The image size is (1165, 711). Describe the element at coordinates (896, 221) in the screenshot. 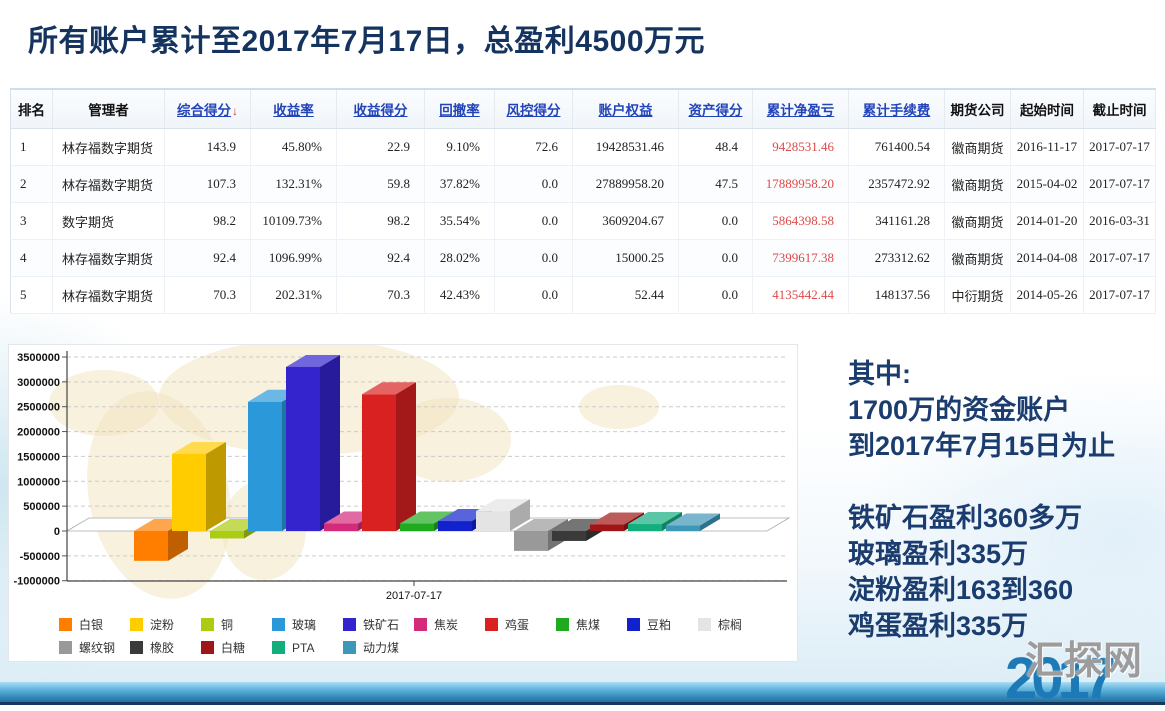

I see `cell: 341161.28` at that location.